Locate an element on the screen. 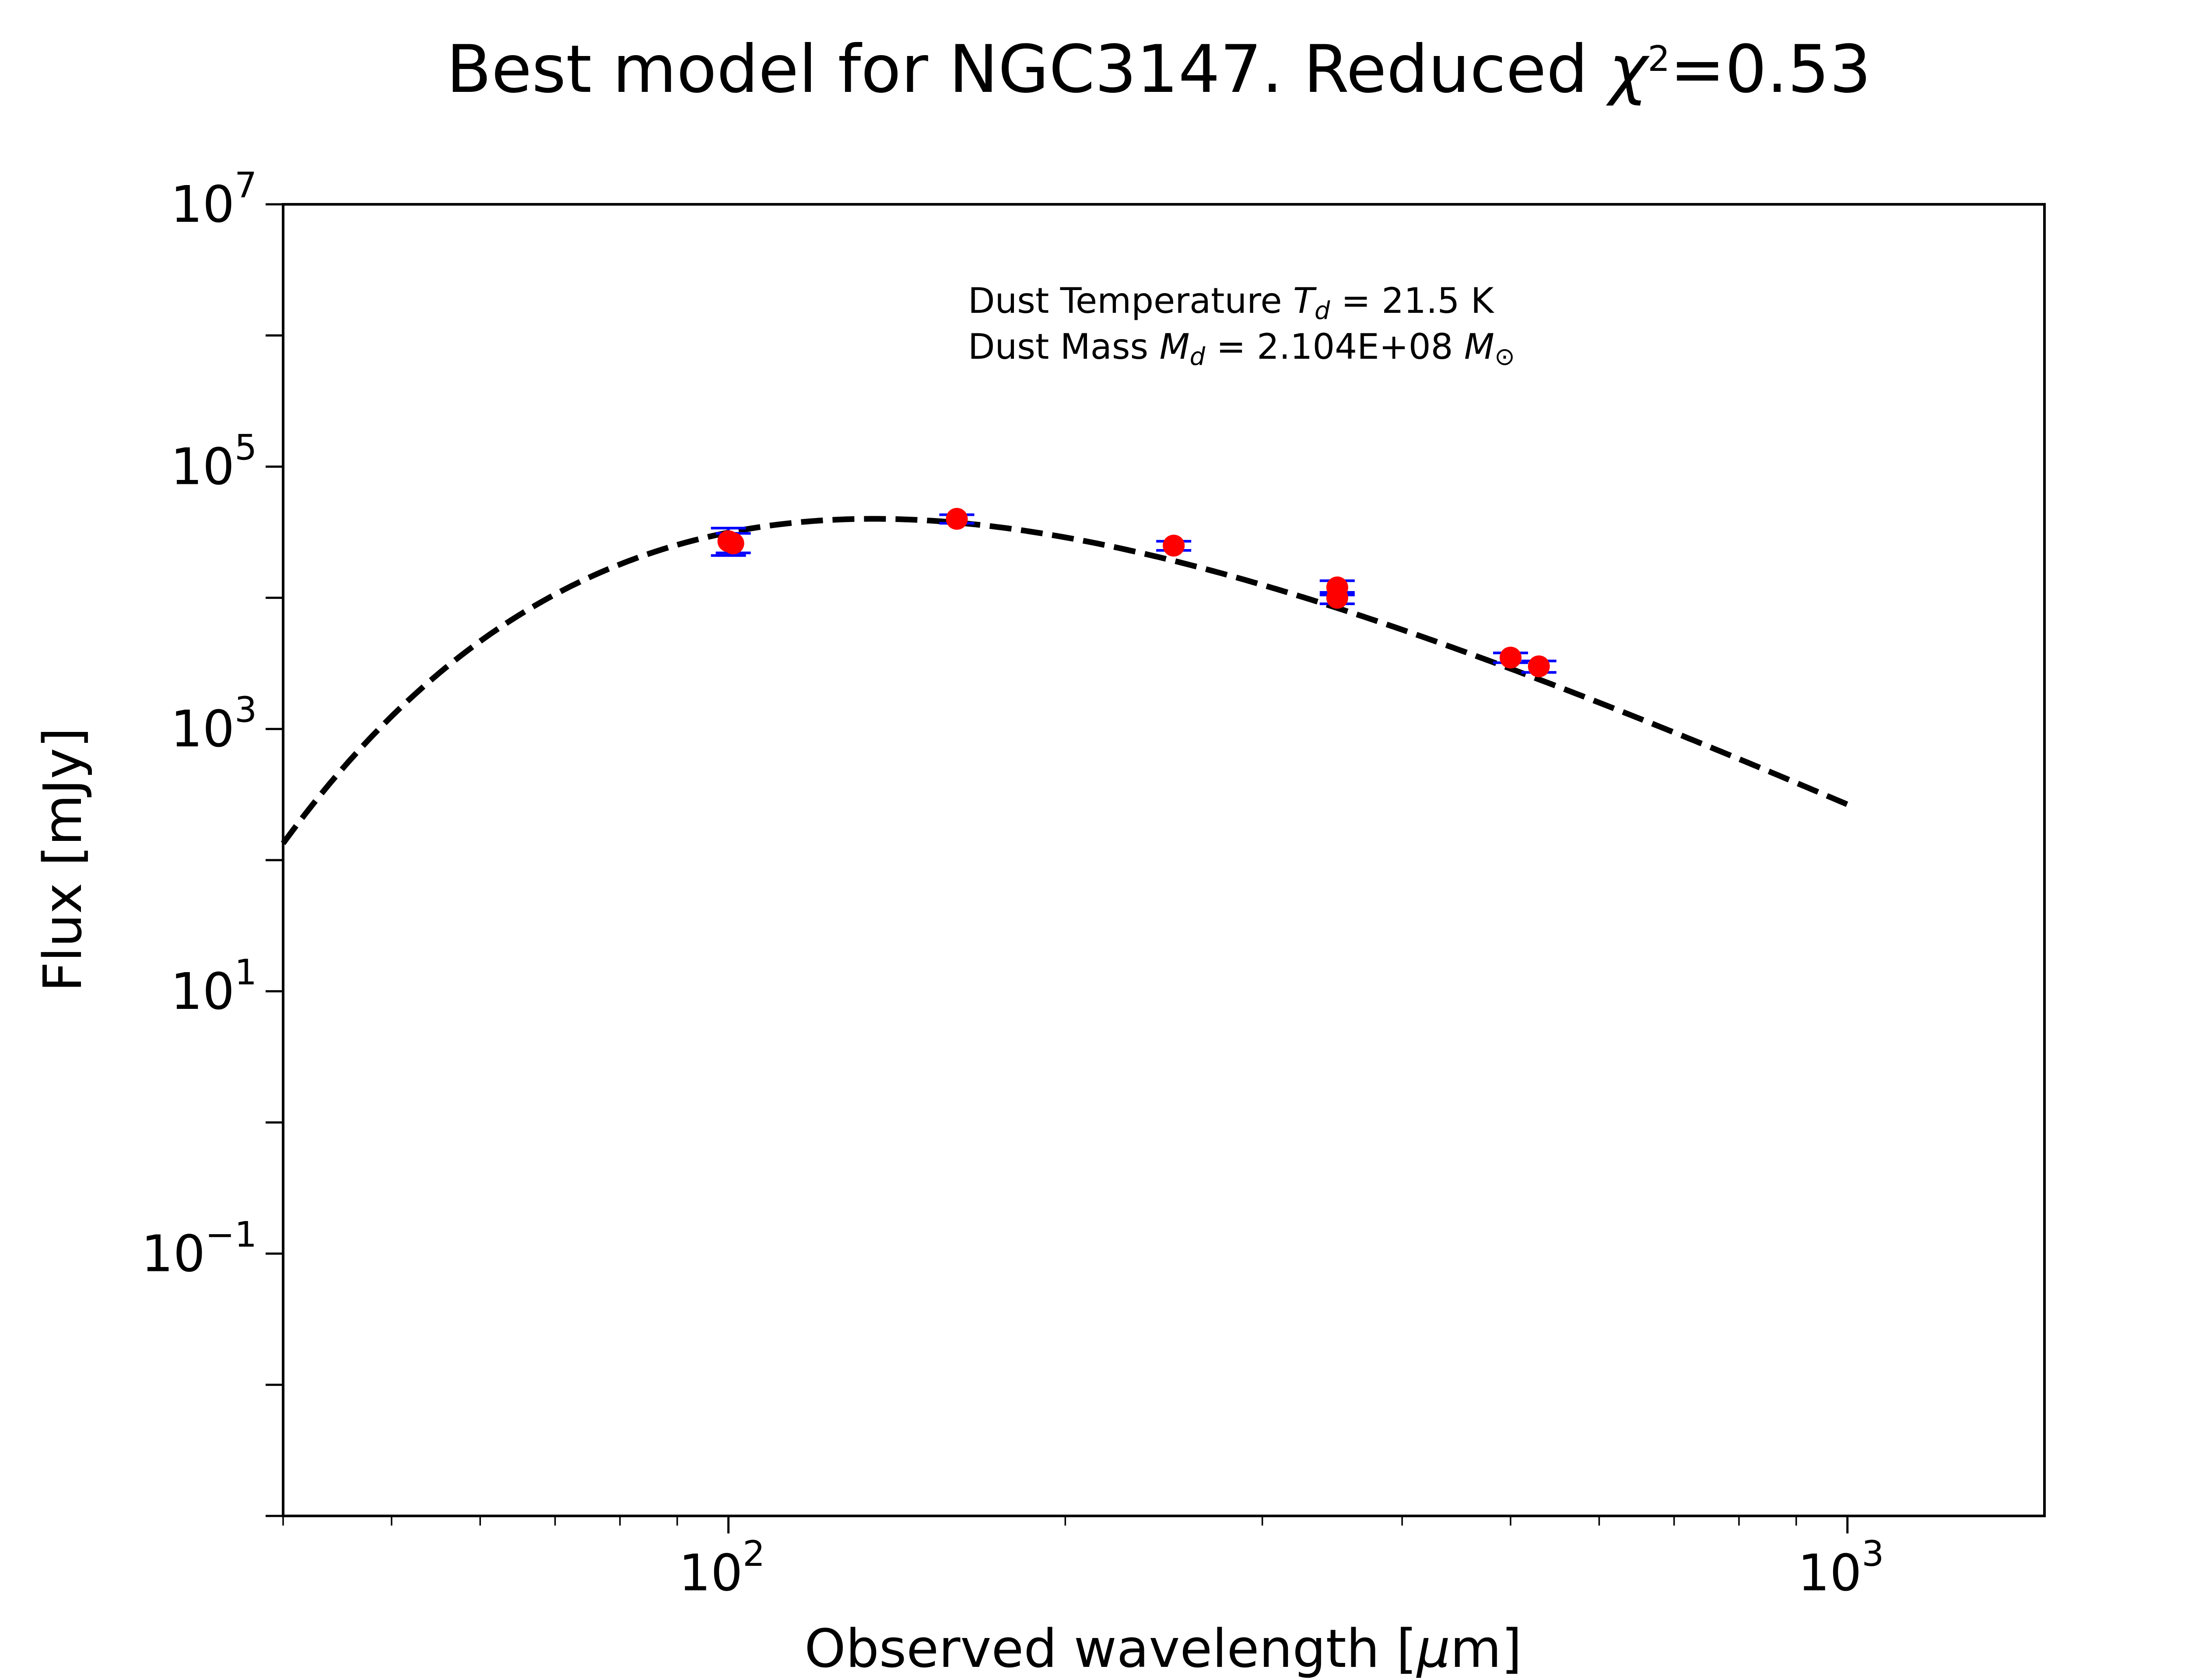 This screenshot has height=1680, width=2188. x-axis-label-text: Observed wavelength [ is located at coordinates (1110, 1649).